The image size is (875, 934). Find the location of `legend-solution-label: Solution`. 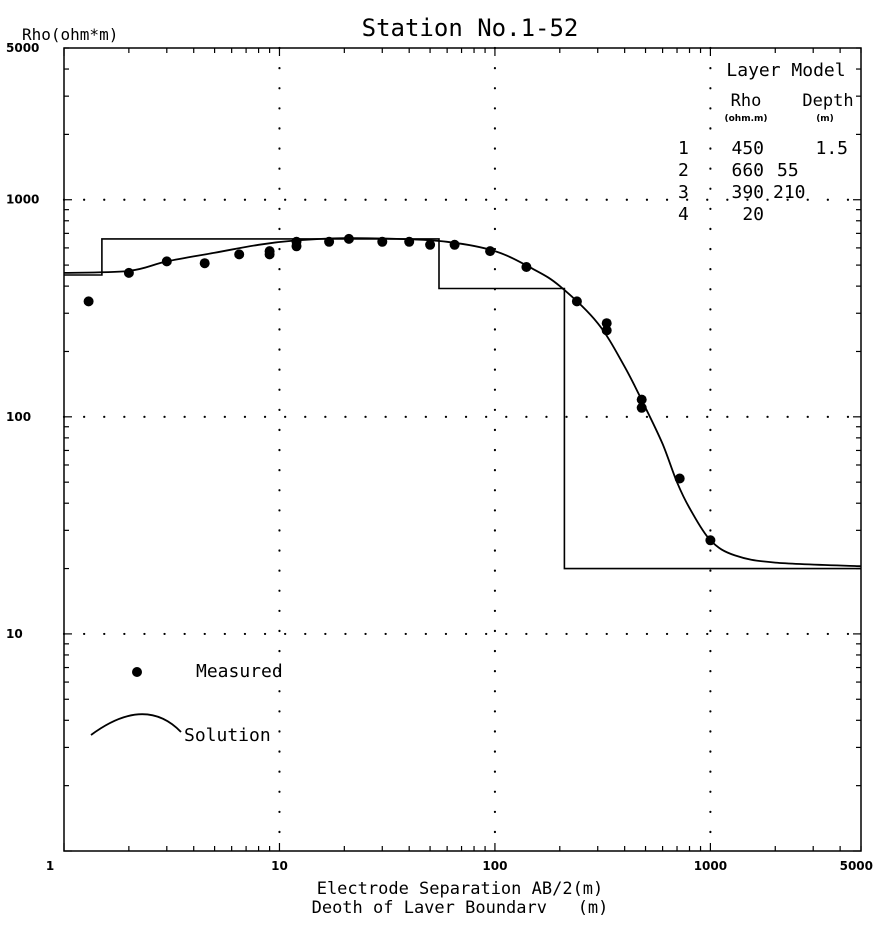

legend-solution-label: Solution is located at coordinates (227, 735).